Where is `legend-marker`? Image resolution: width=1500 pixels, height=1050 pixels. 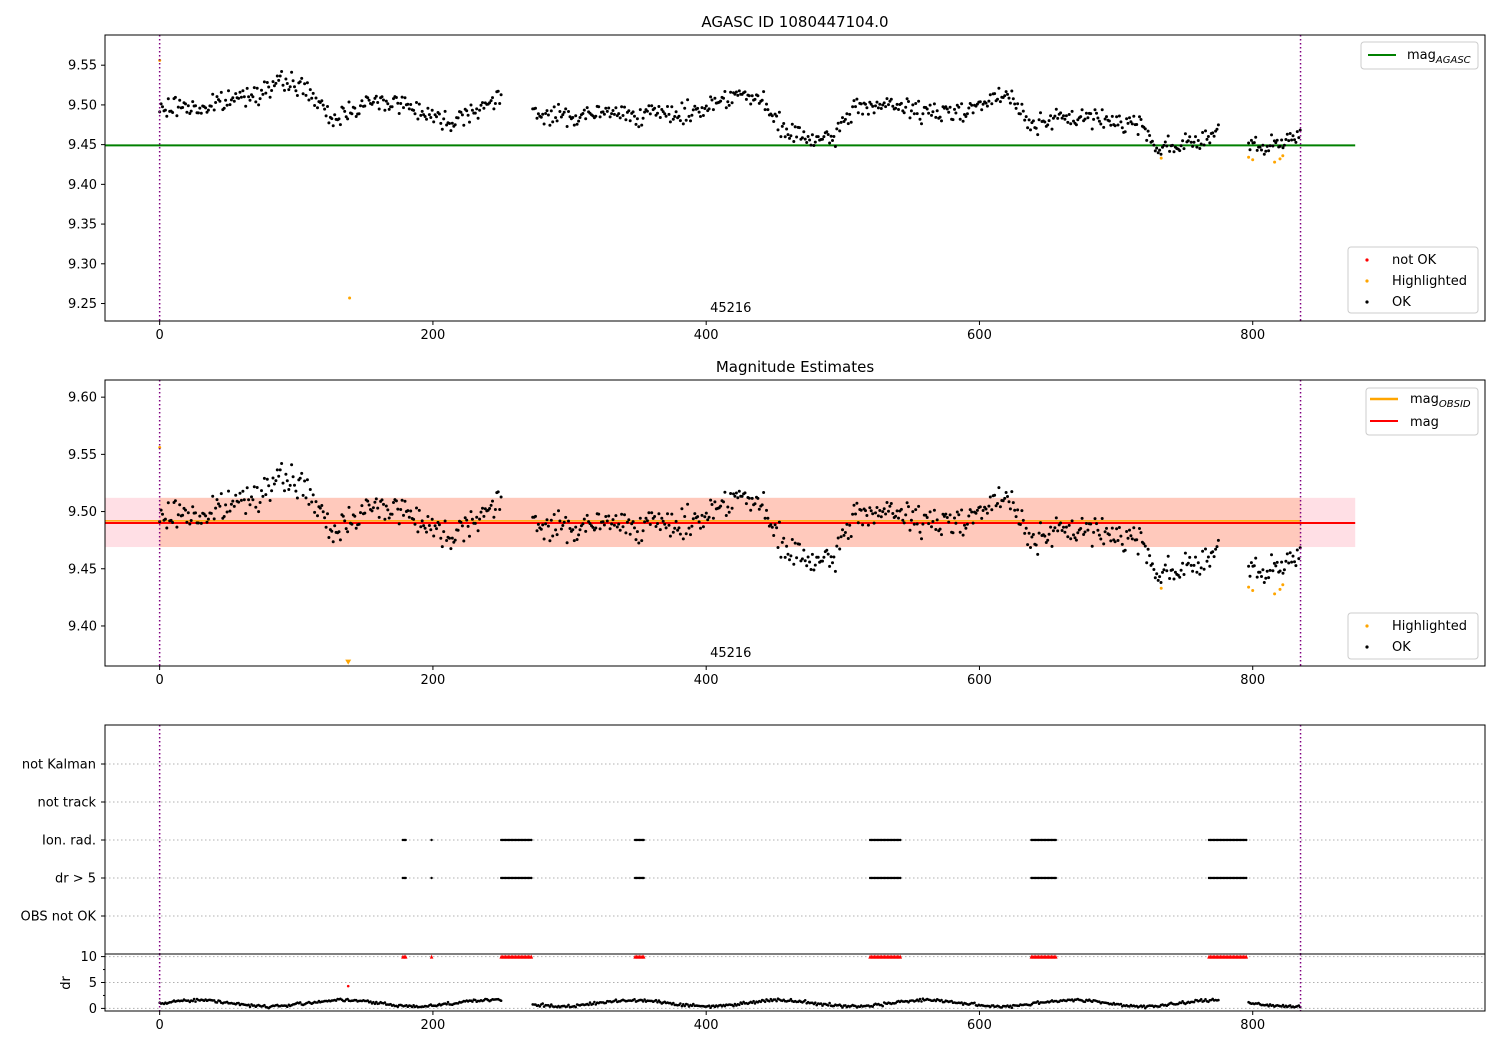
legend-marker is located at coordinates (1367, 647).